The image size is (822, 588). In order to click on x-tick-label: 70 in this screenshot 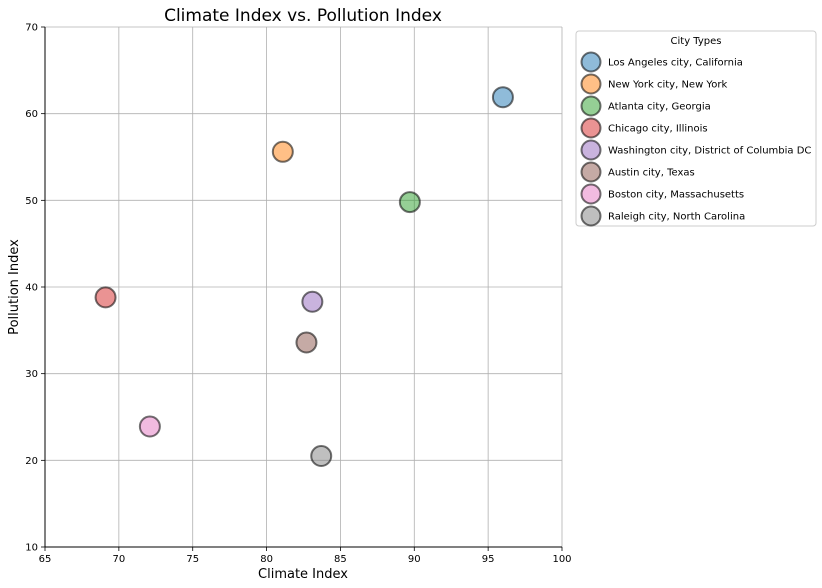, I will do `click(118, 559)`.